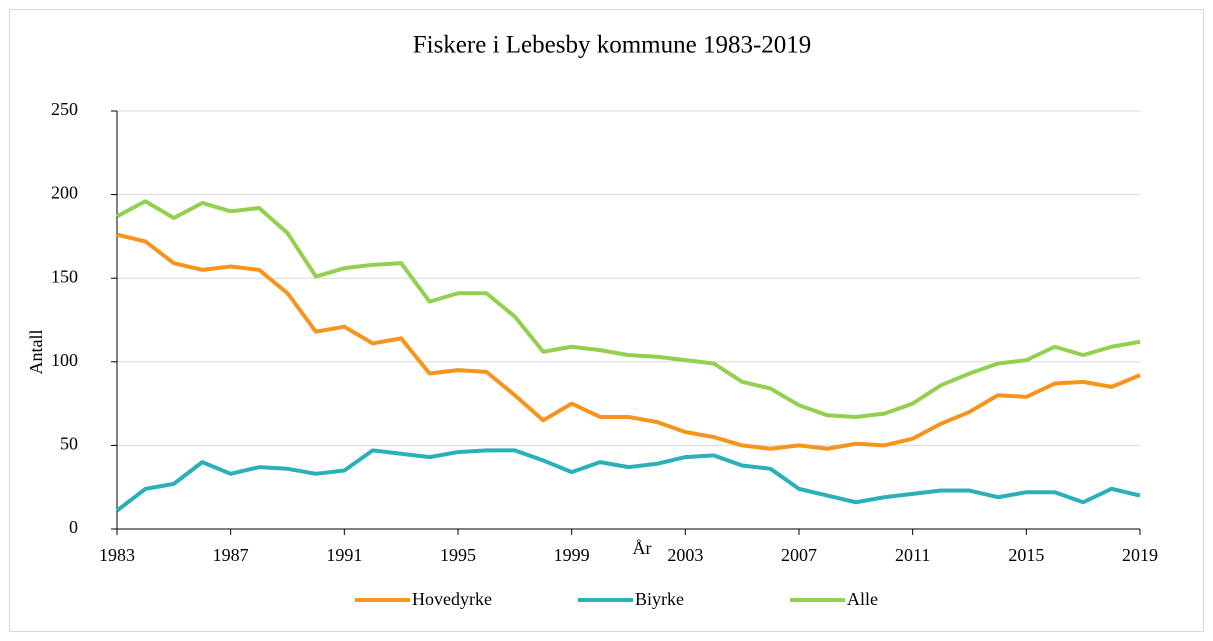 The width and height of the screenshot is (1213, 641). I want to click on y-axis-label: Antall, so click(36, 352).